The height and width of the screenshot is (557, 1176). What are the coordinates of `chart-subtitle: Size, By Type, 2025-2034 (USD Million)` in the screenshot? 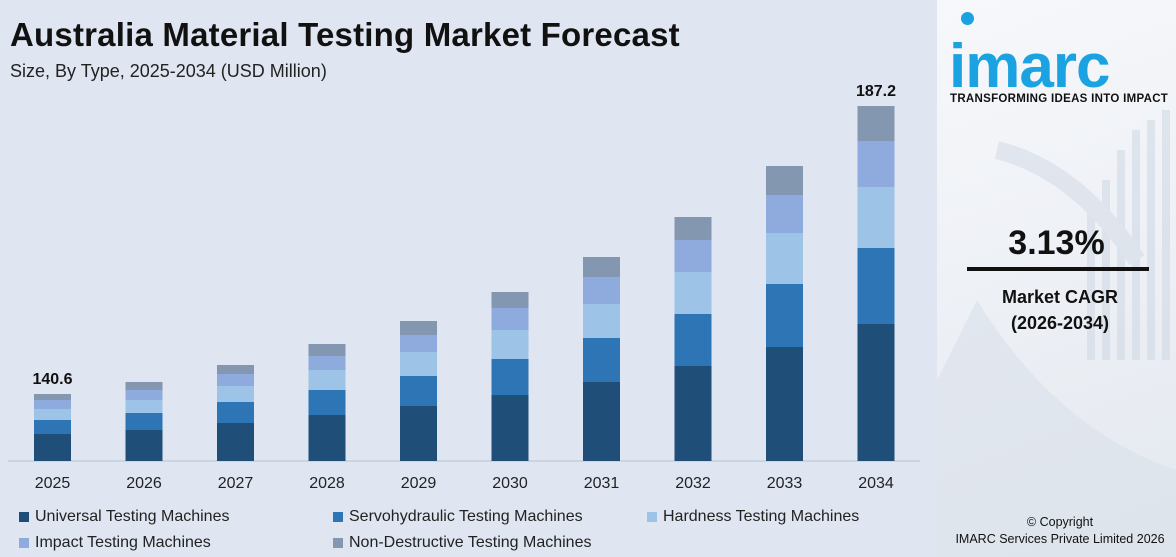 It's located at (168, 71).